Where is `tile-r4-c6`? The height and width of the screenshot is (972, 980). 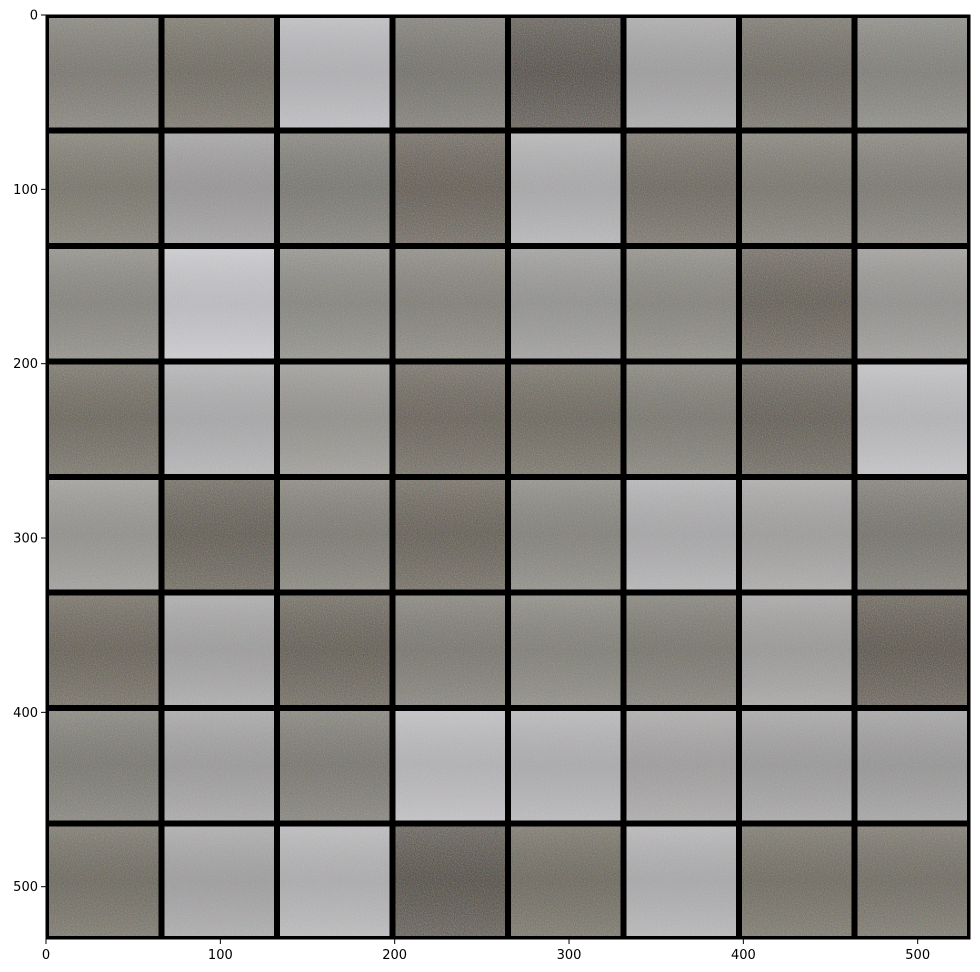 tile-r4-c6 is located at coordinates (797, 535).